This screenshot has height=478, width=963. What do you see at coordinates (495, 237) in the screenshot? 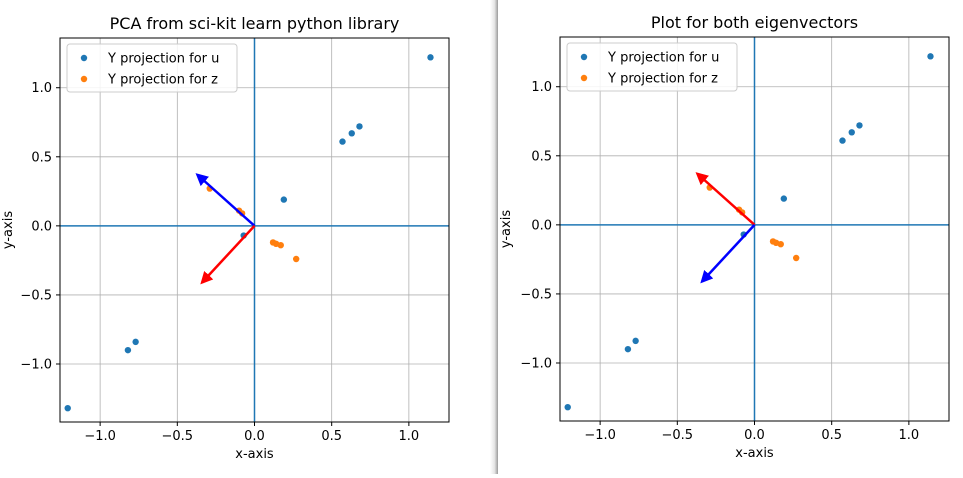
I see `window-divider` at bounding box center [495, 237].